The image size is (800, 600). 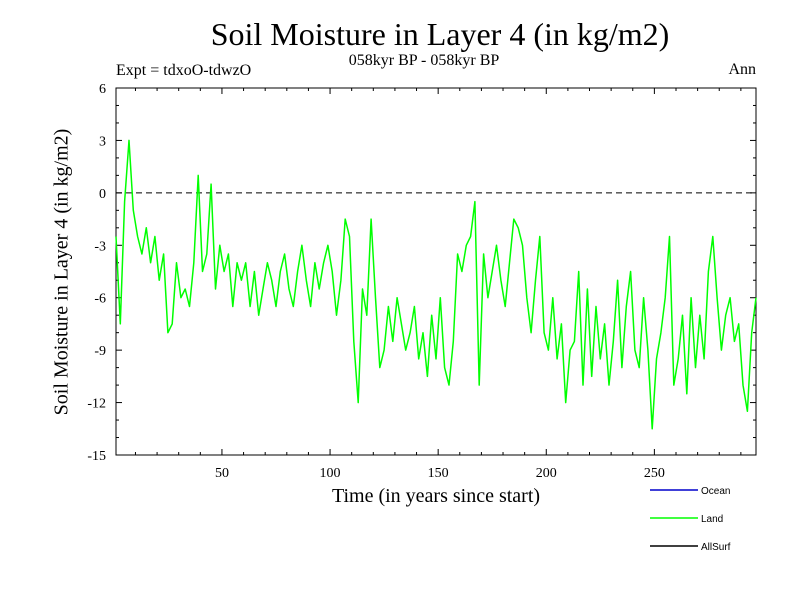 What do you see at coordinates (654, 473) in the screenshot?
I see `x-tick-label: 250` at bounding box center [654, 473].